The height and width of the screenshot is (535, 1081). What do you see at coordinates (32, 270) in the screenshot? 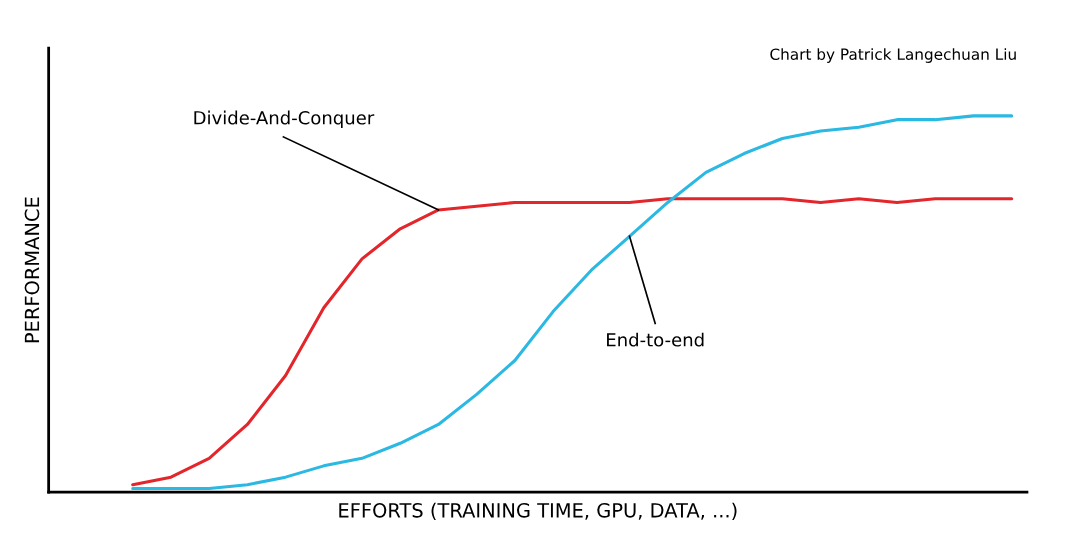
I see `y-axis-title: PERFORMANCE` at bounding box center [32, 270].